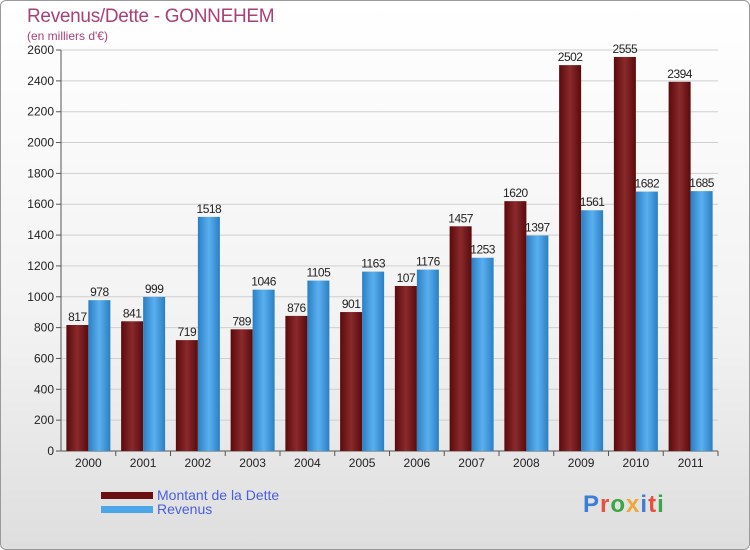 The image size is (750, 550). Describe the element at coordinates (40, 297) in the screenshot. I see `y-tick-label: 1000` at that location.